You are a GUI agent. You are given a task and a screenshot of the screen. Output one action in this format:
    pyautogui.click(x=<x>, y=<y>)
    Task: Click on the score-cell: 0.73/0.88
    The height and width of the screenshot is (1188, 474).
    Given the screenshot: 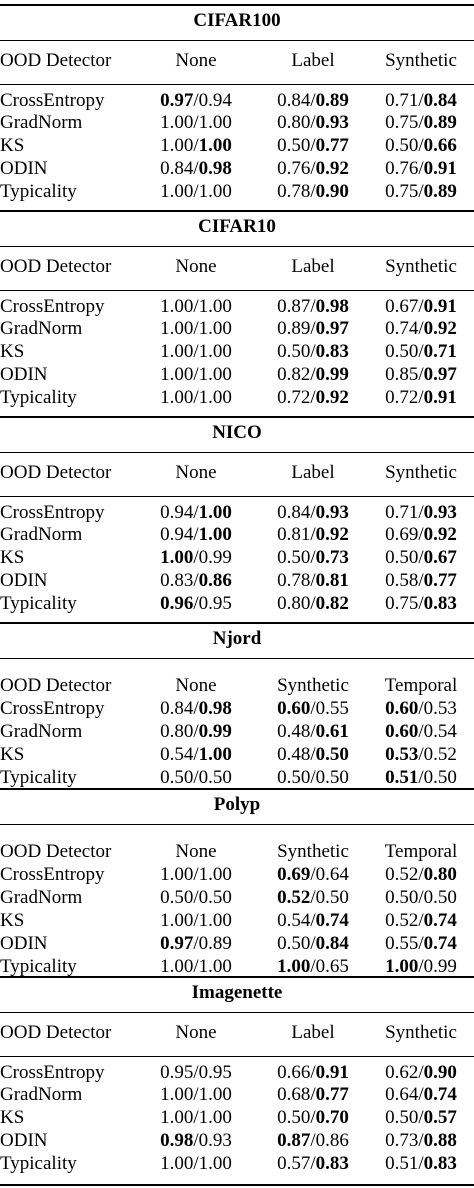 What is the action you would take?
    pyautogui.click(x=421, y=1140)
    